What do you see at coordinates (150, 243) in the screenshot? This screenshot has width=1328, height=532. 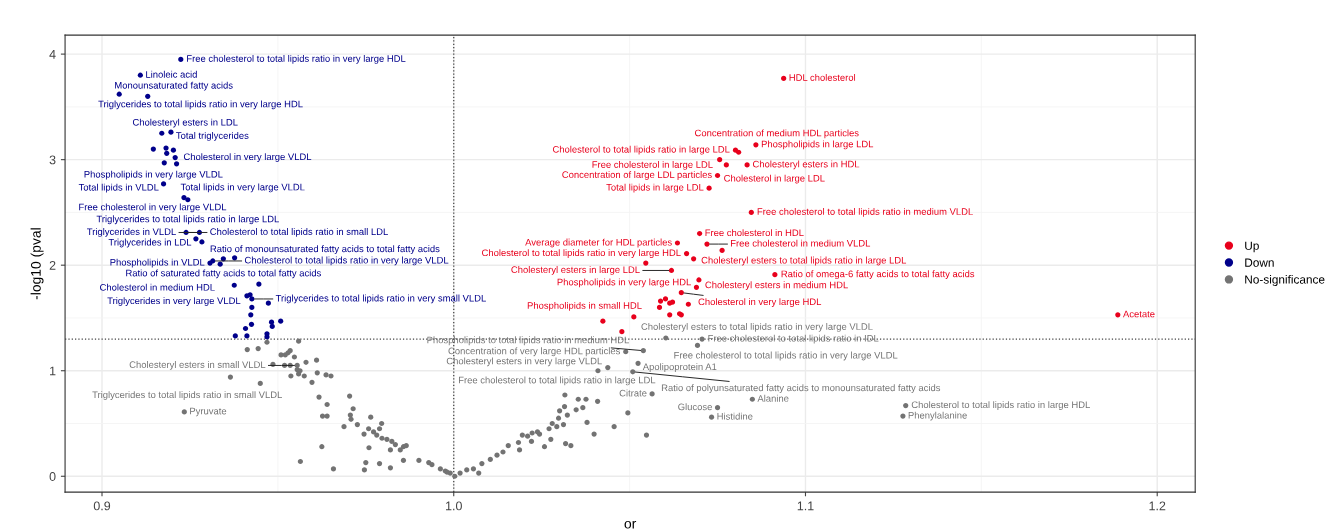 I see `annotation: Triglycerides in LDL` at bounding box center [150, 243].